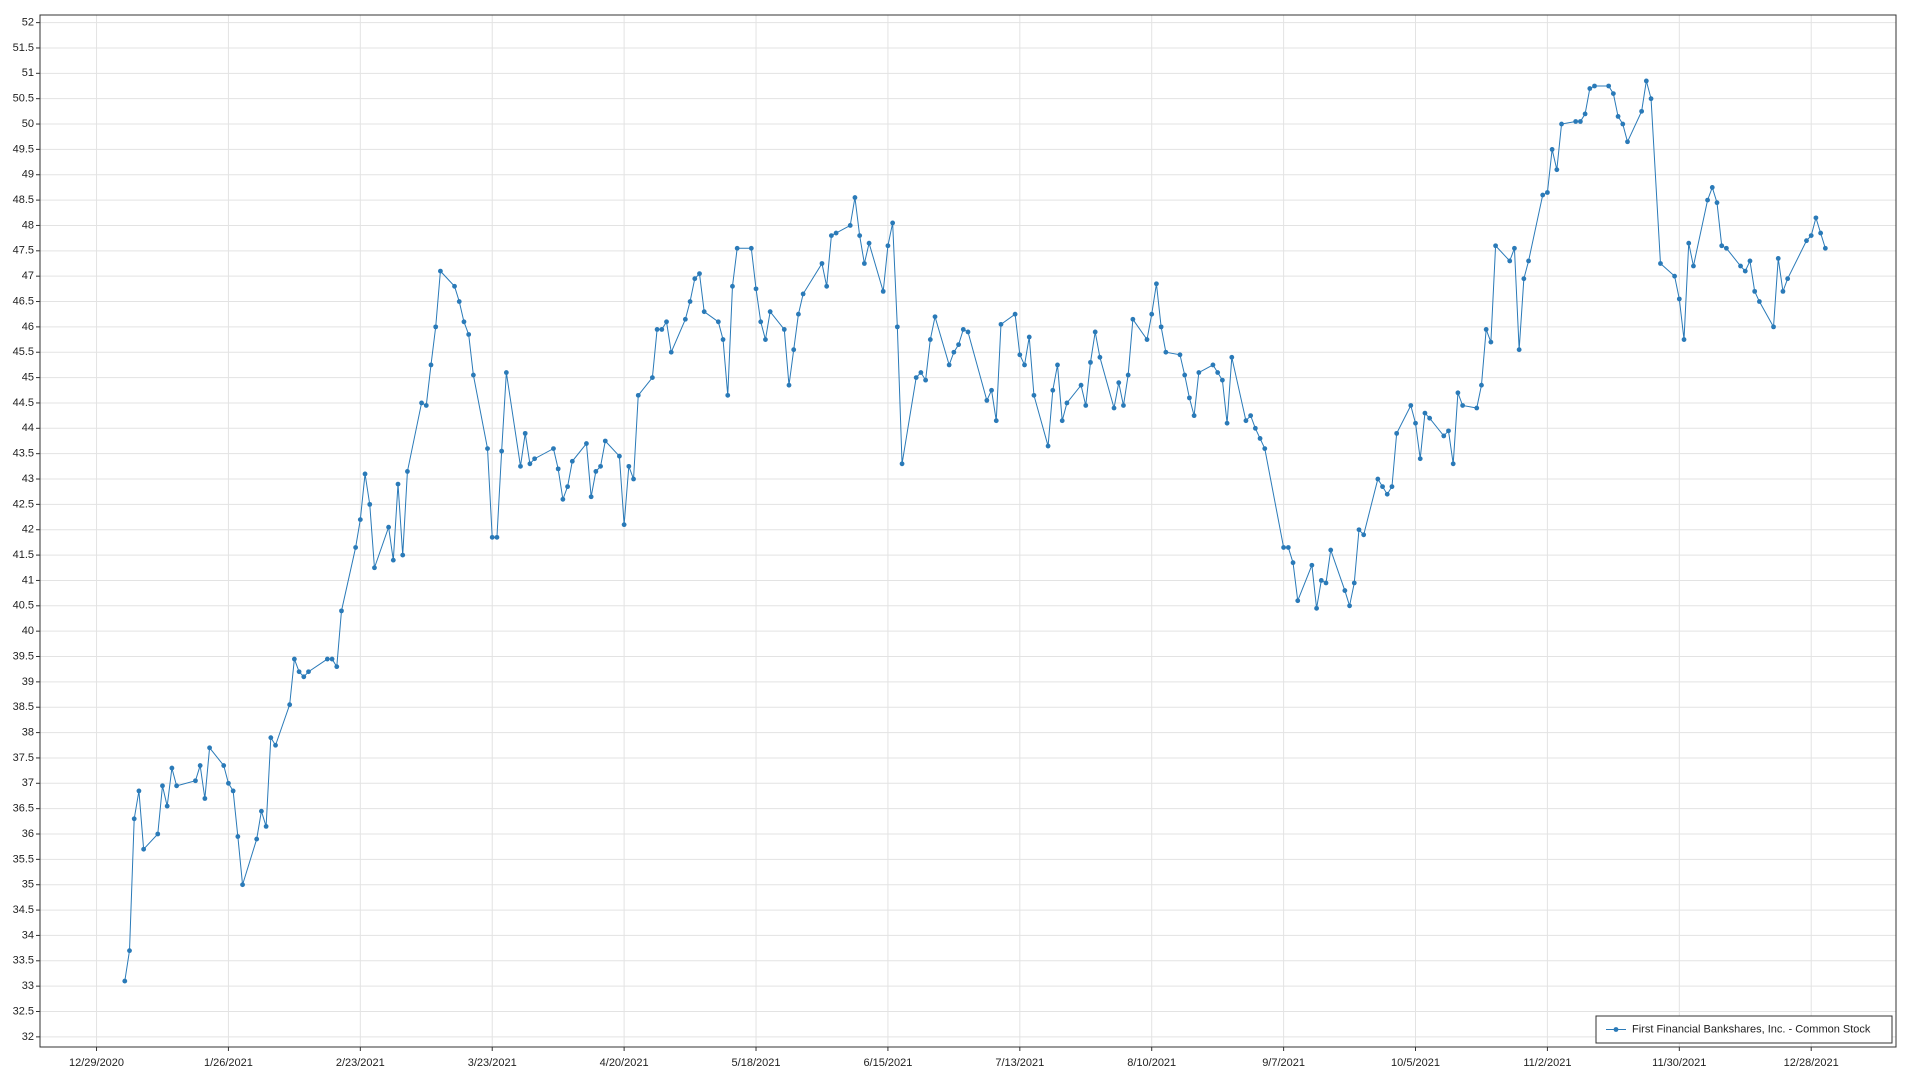 The height and width of the screenshot is (1085, 1920). I want to click on y-tick-label: 46, so click(28, 327).